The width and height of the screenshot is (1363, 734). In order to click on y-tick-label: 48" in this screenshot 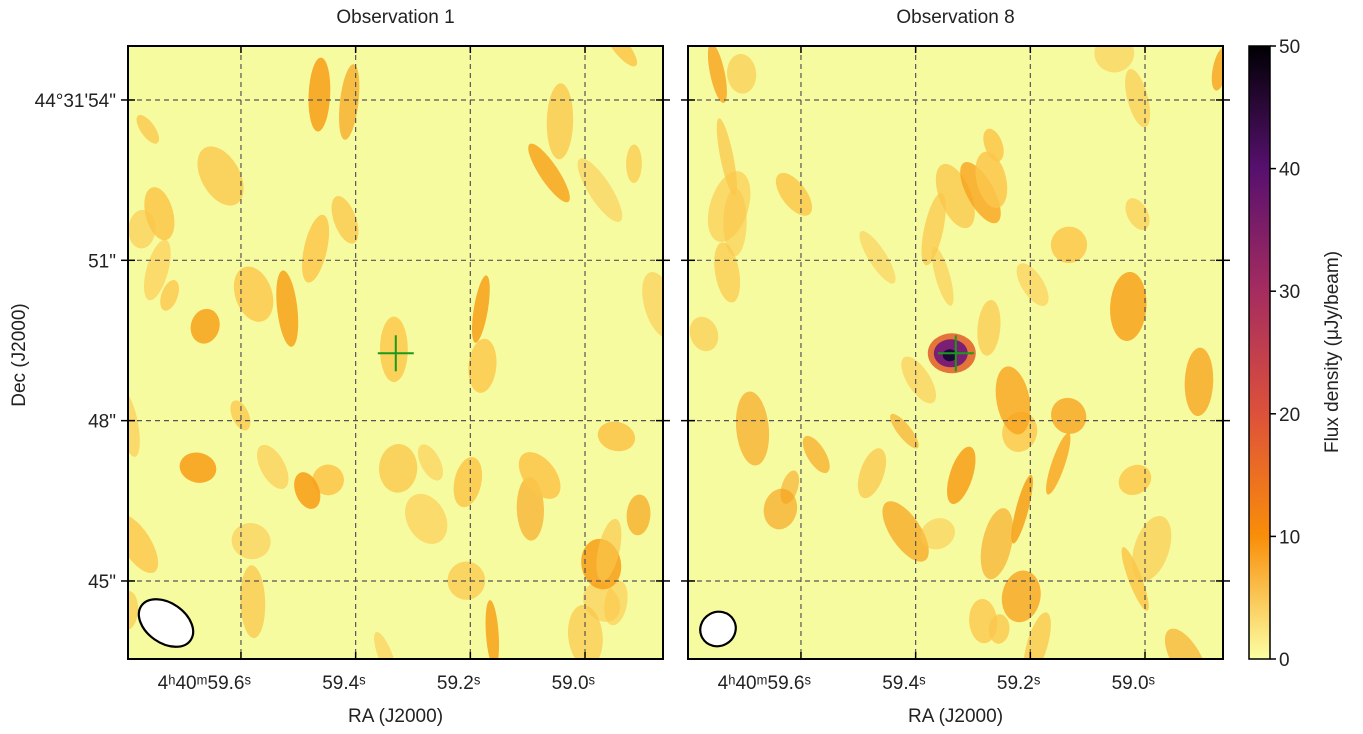, I will do `click(102, 422)`.